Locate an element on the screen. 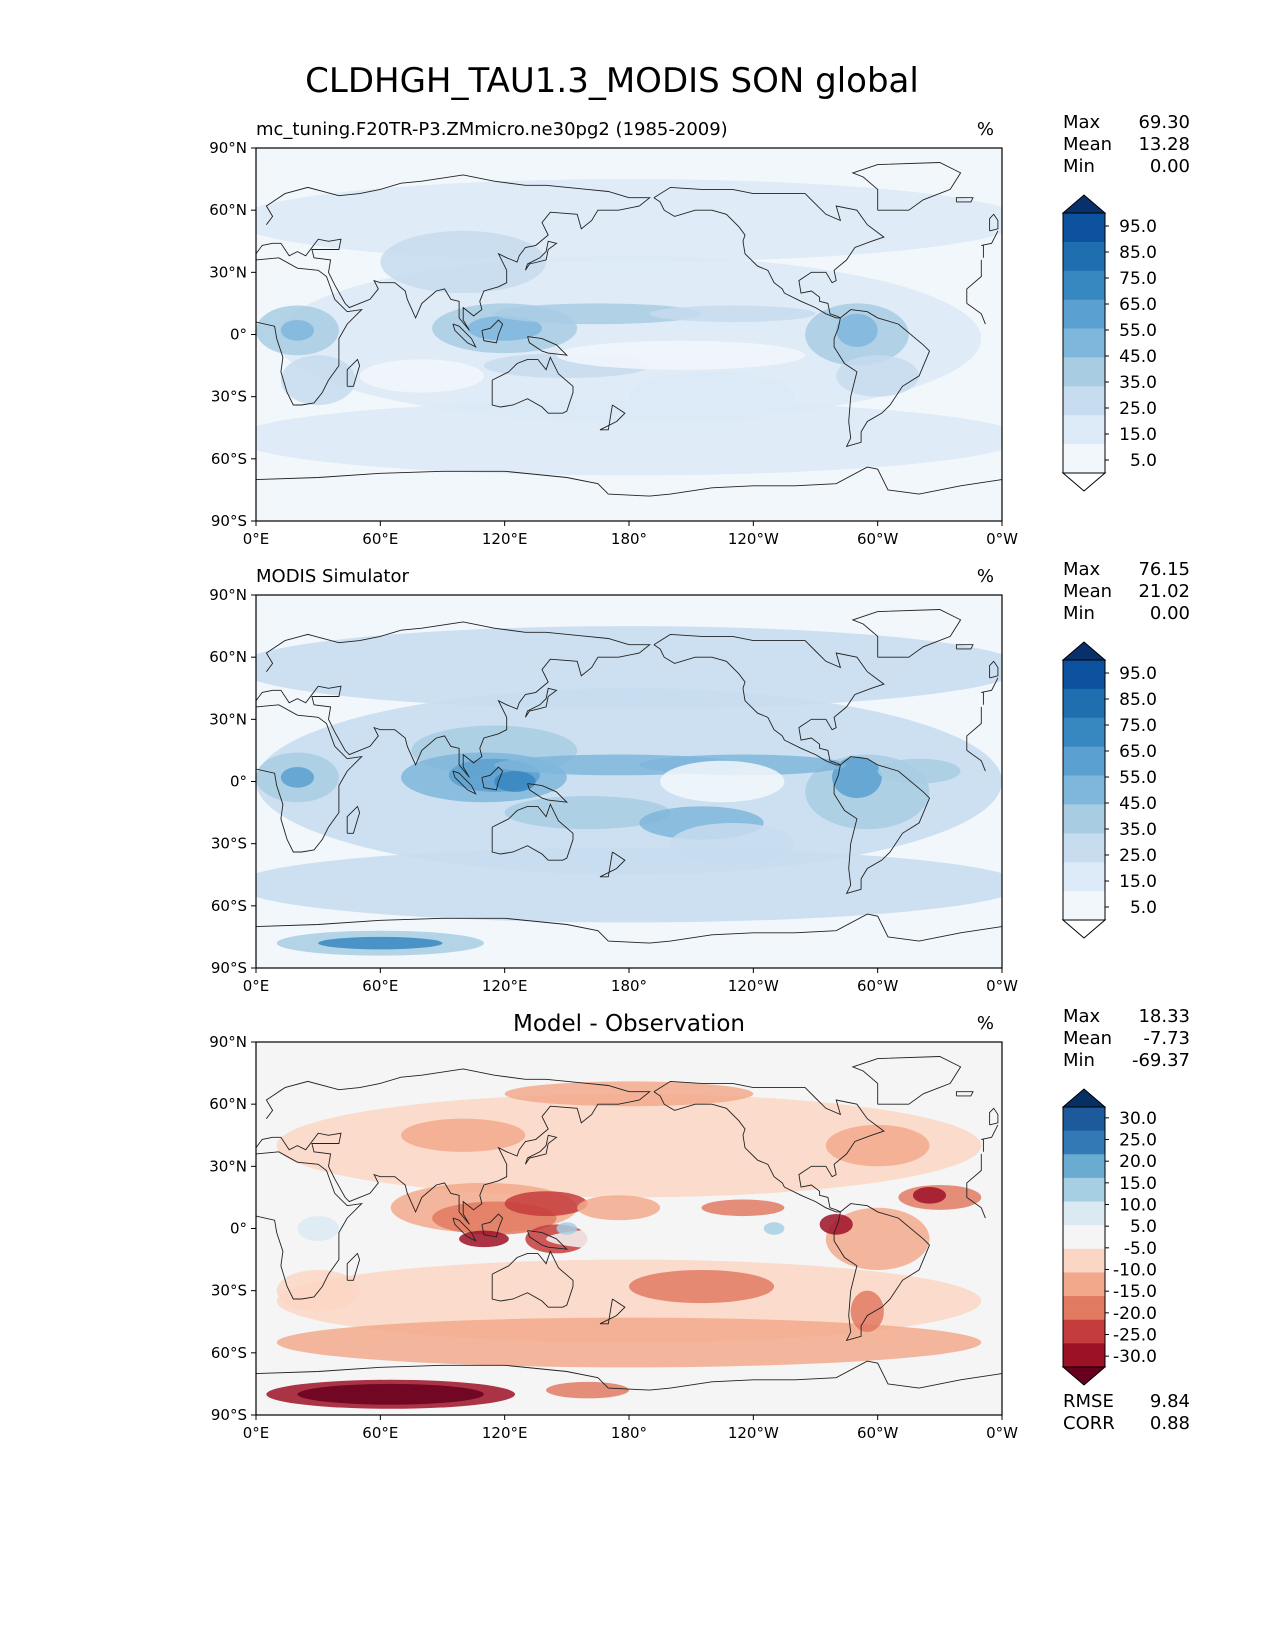  stat-value-min: -69.37 is located at coordinates (1161, 1060).